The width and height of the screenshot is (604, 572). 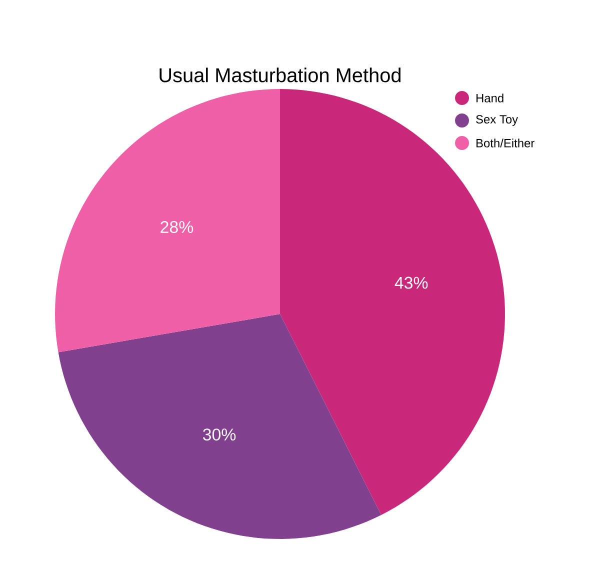 I want to click on legend-label: Both/Either, so click(x=505, y=143).